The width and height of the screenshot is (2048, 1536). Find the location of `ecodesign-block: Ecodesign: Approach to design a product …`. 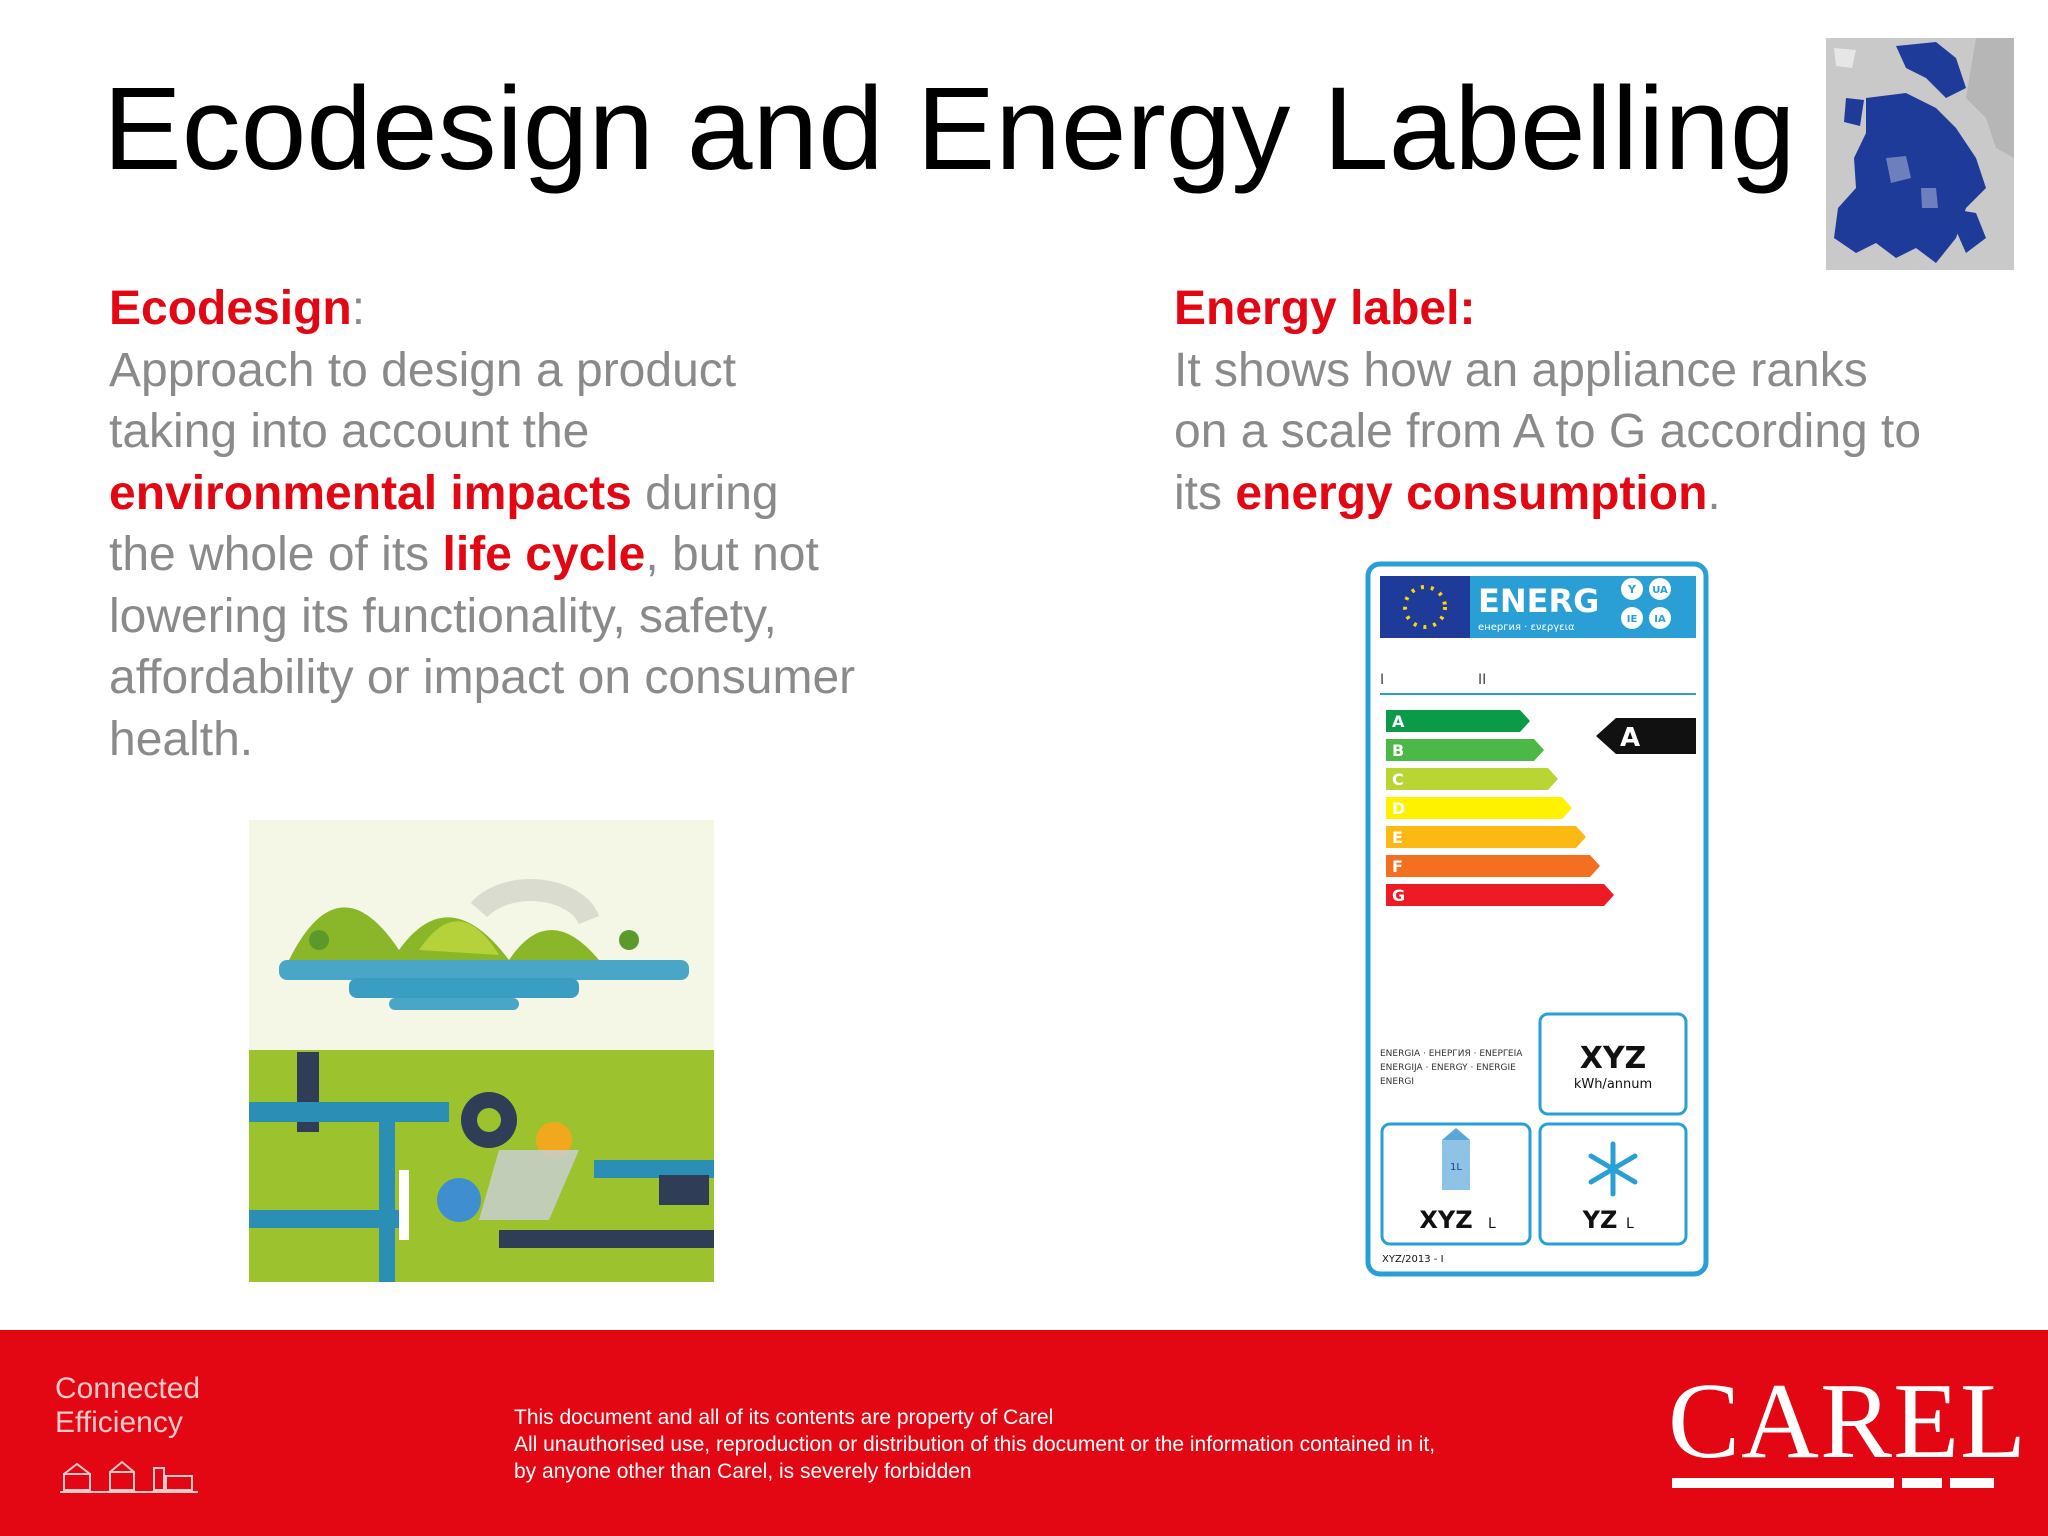

ecodesign-block: Ecodesign: Approach to design a product … is located at coordinates (524, 524).